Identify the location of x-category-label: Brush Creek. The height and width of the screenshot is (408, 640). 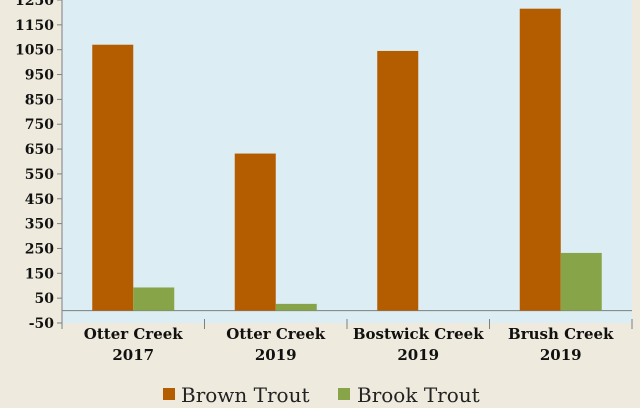
(561, 334).